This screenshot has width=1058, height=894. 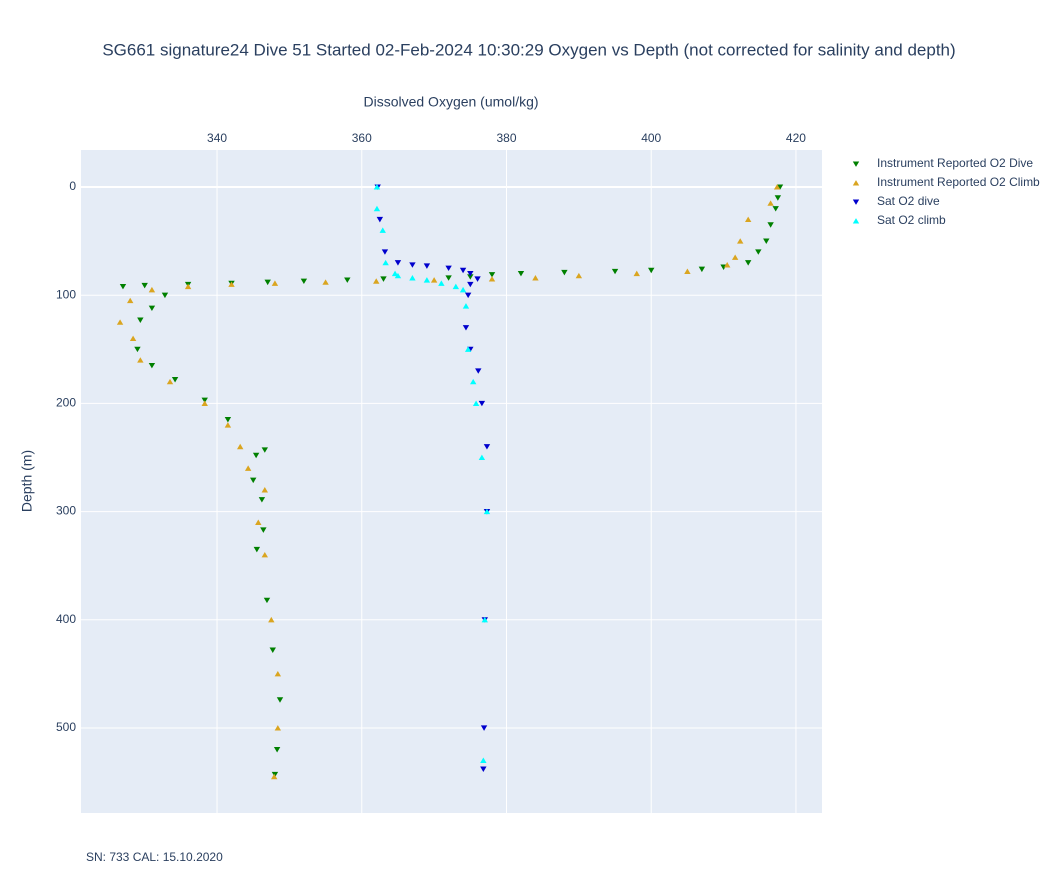 What do you see at coordinates (66, 619) in the screenshot?
I see `y-tick-label: 400` at bounding box center [66, 619].